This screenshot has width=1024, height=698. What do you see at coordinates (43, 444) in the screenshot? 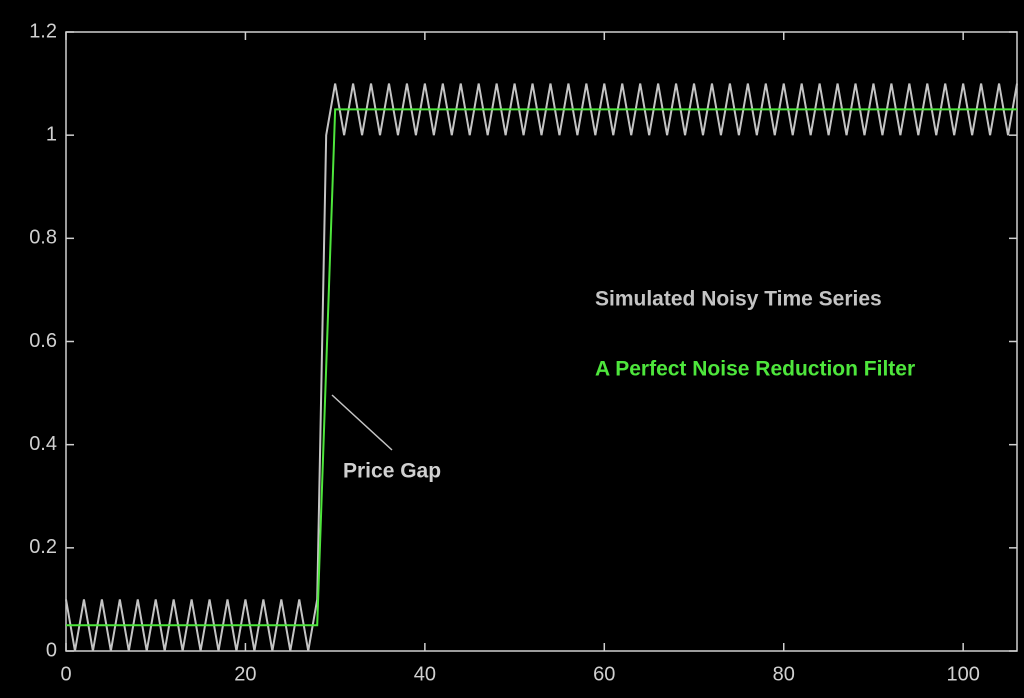
I see `y-tick-label: 0.4` at bounding box center [43, 444].